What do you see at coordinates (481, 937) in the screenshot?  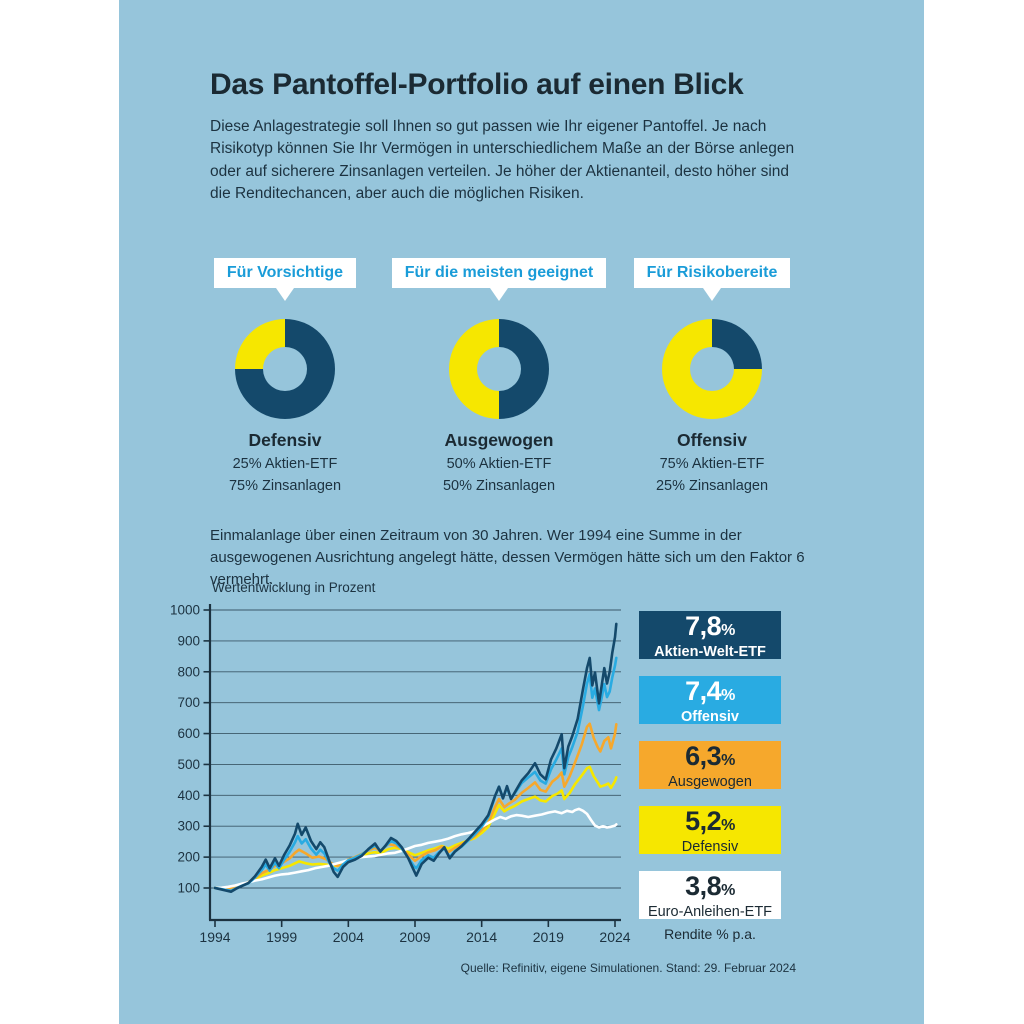 I see `x-tick-label: 2014` at bounding box center [481, 937].